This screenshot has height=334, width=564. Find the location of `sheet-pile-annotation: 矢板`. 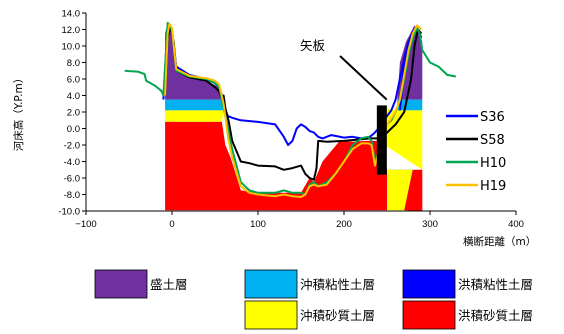

sheet-pile-annotation: 矢板 is located at coordinates (313, 45).